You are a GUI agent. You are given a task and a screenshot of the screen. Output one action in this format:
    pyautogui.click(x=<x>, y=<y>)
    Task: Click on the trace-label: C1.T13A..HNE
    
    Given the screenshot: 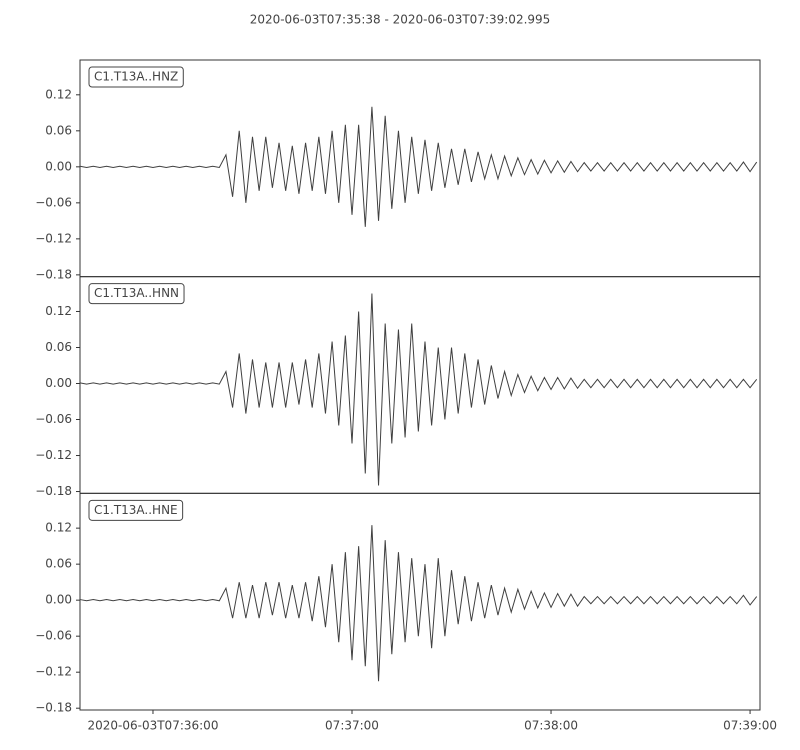 What is the action you would take?
    pyautogui.click(x=136, y=510)
    